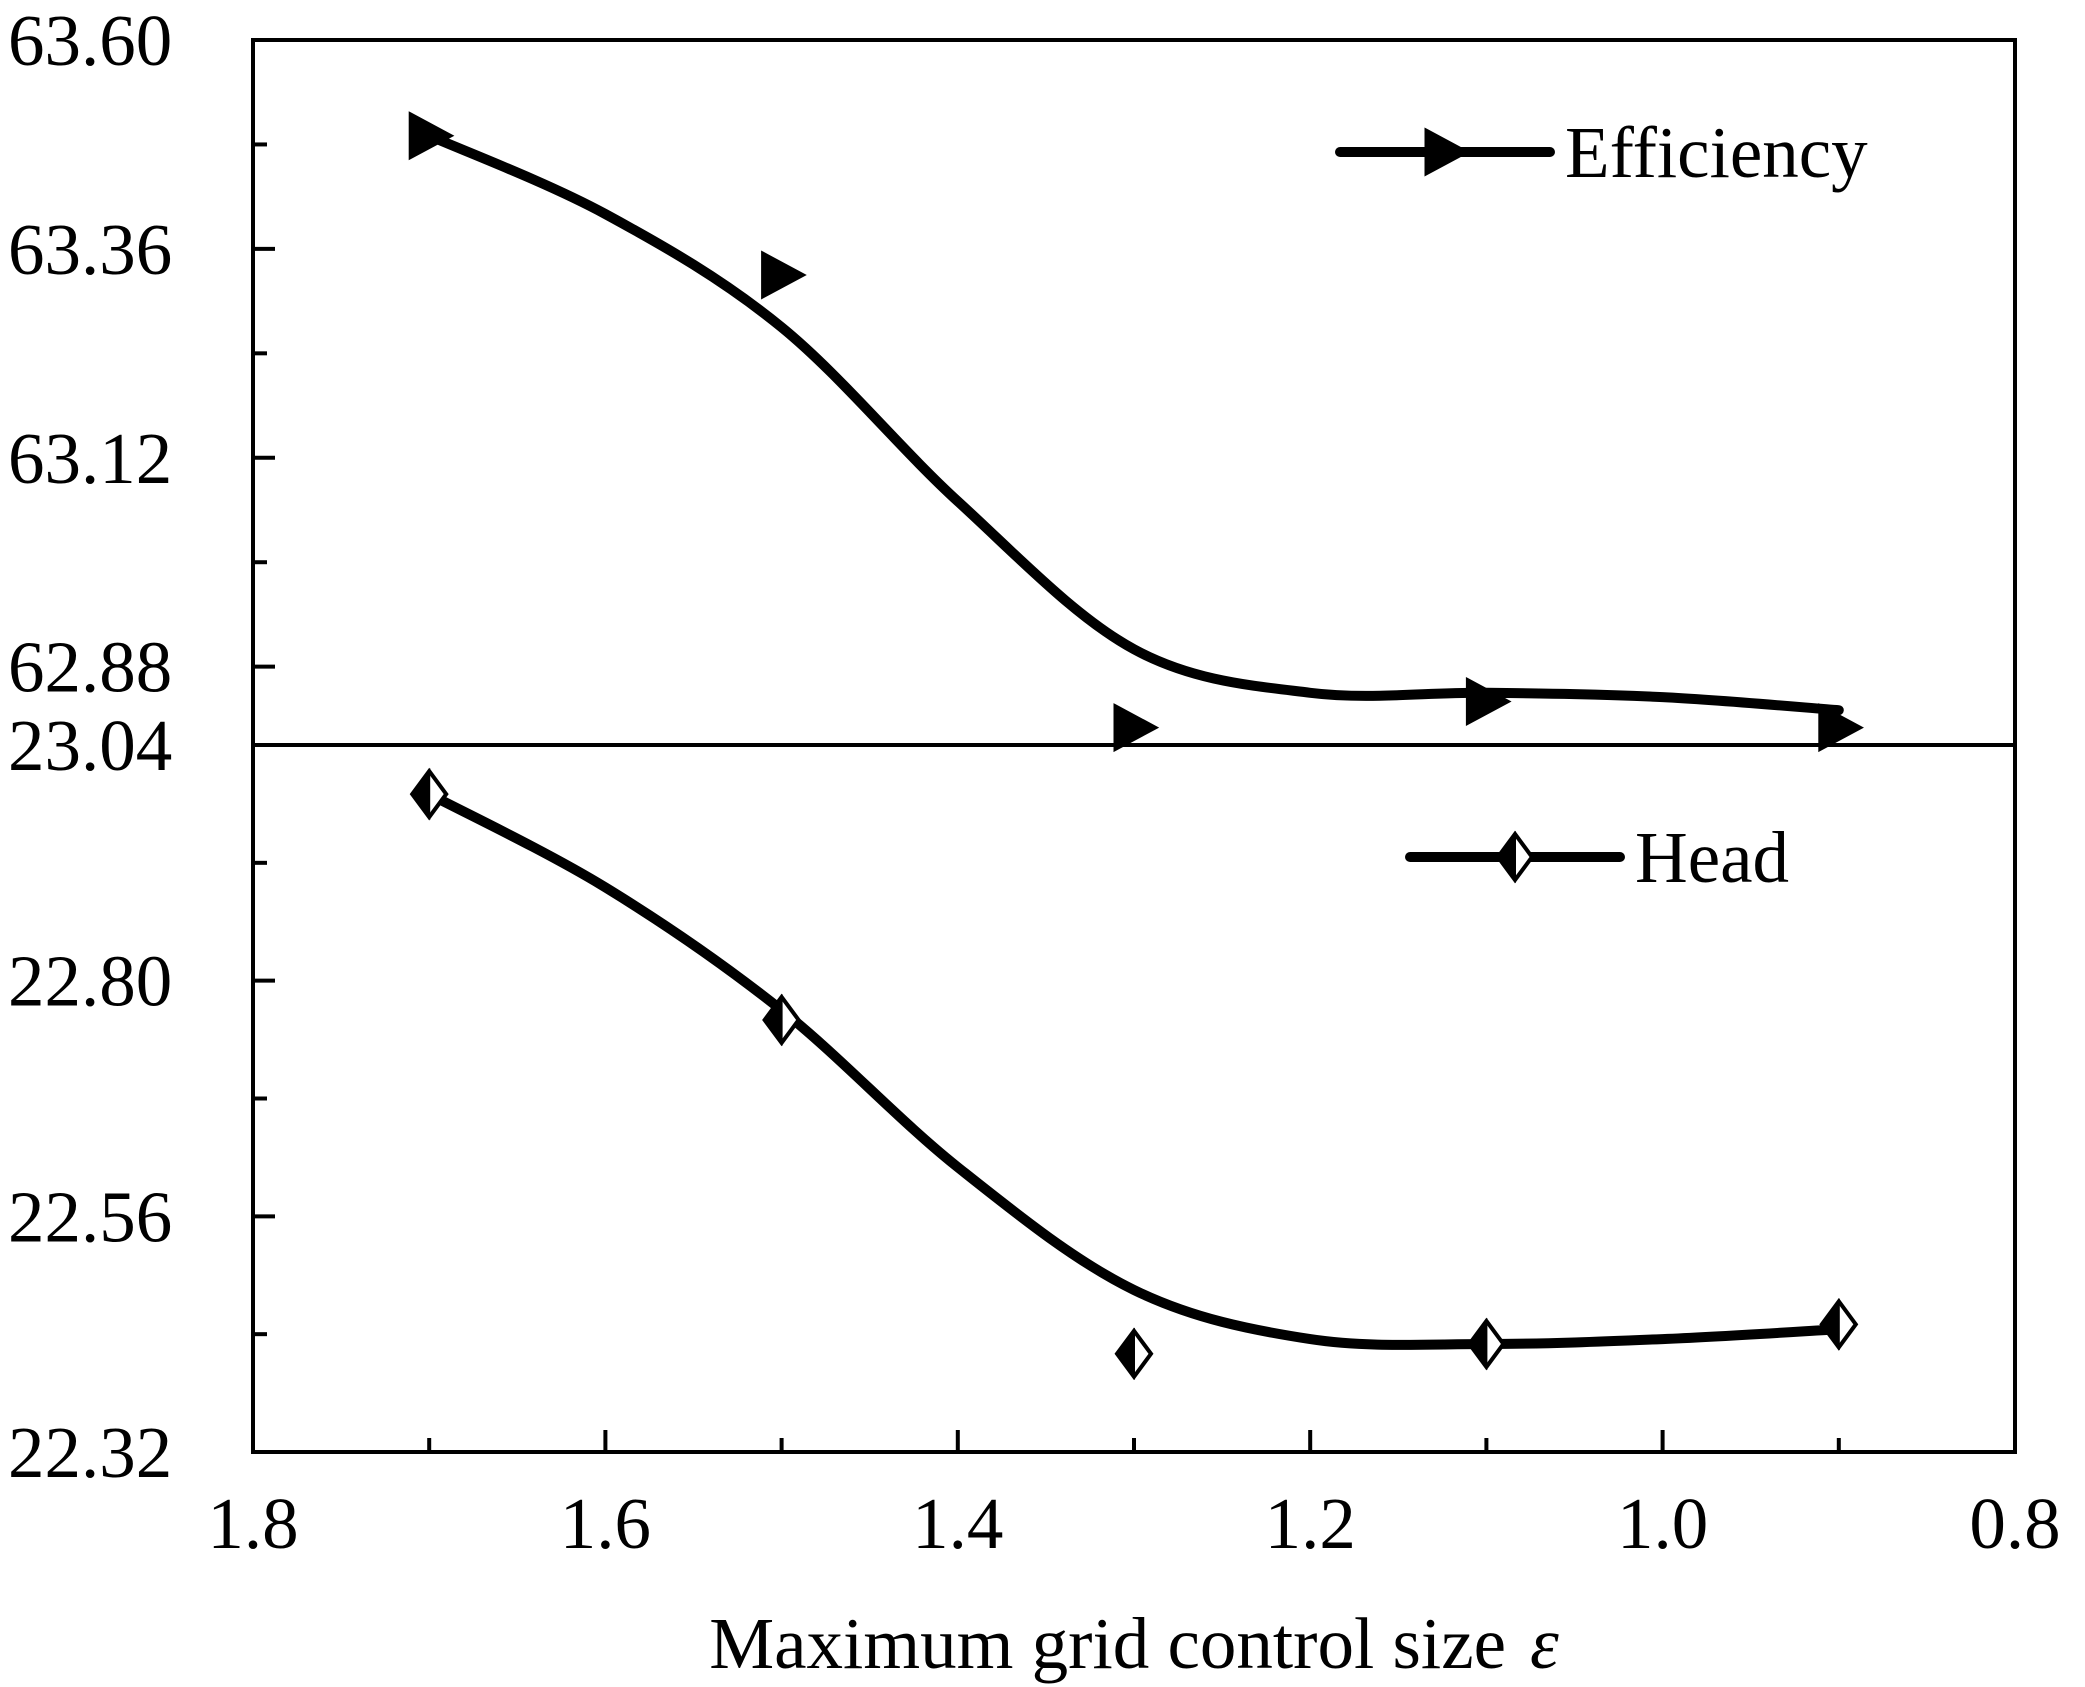 This screenshot has width=2085, height=1687. What do you see at coordinates (1544, 1643) in the screenshot?
I see `x-axis-symbol: ε` at bounding box center [1544, 1643].